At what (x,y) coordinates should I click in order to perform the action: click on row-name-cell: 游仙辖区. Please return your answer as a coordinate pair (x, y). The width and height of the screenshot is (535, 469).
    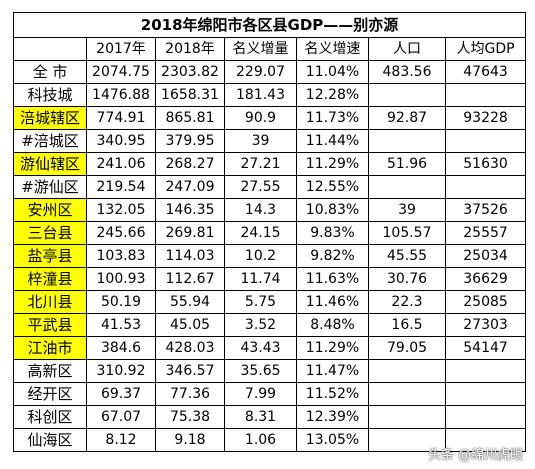
    Looking at the image, I should click on (50, 164).